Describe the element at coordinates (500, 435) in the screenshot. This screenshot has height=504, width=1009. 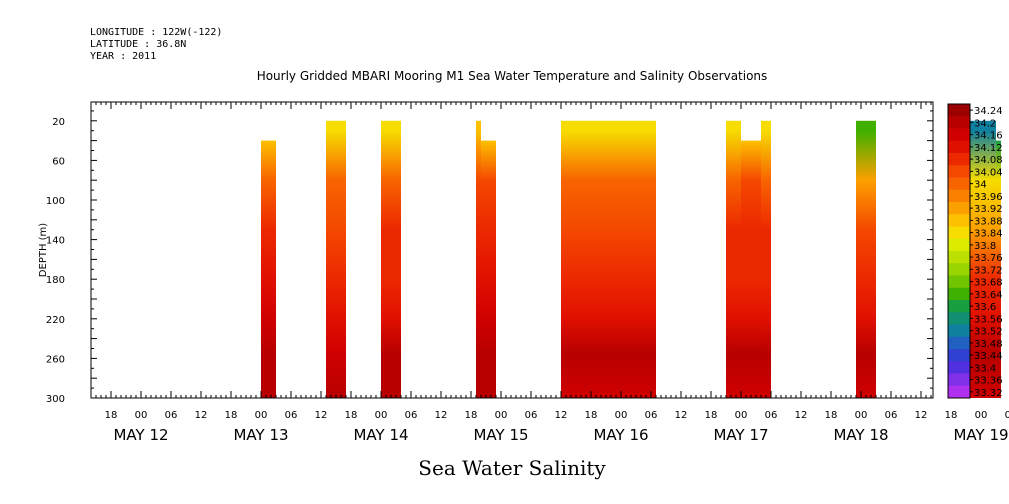
I see `x-day-label: MAY 15` at that location.